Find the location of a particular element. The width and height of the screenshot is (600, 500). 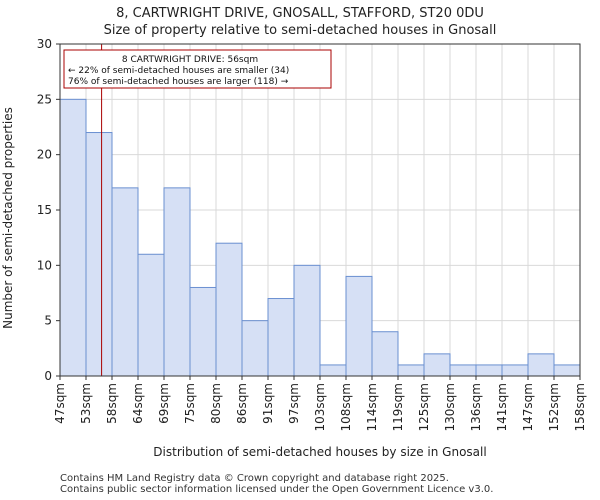

bar-69sqm is located at coordinates (177, 282).